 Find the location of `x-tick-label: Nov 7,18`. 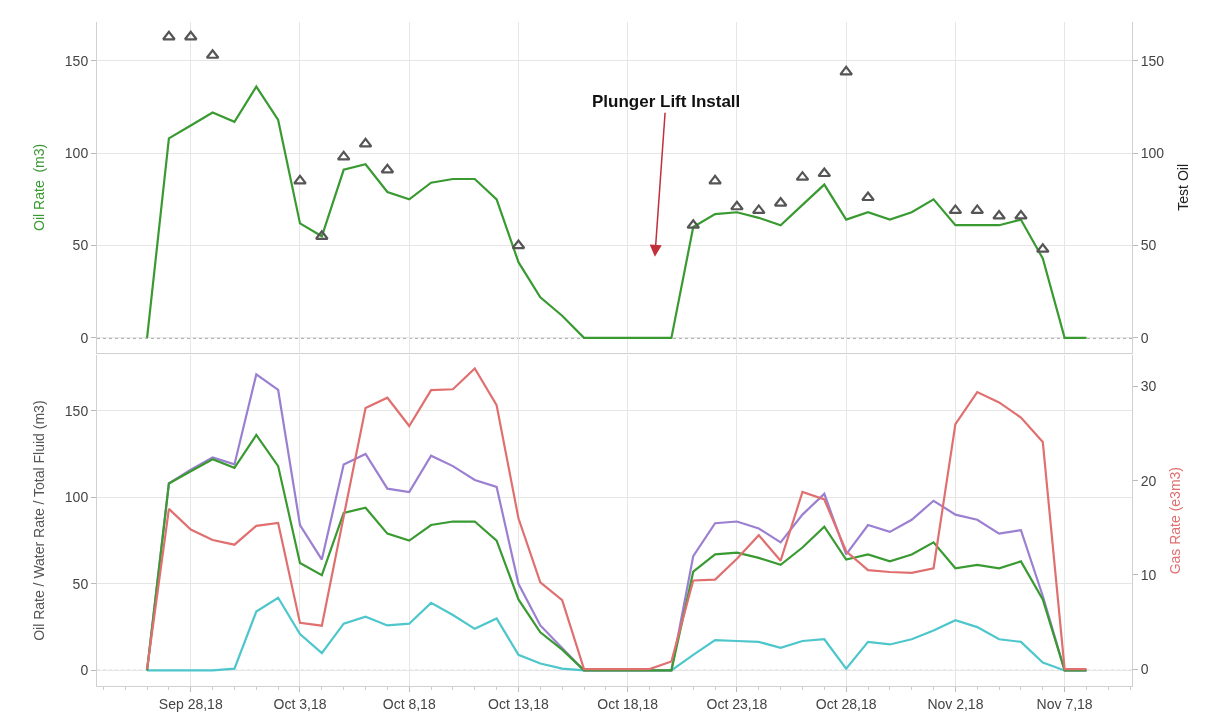

x-tick-label: Nov 7,18 is located at coordinates (1064, 703).